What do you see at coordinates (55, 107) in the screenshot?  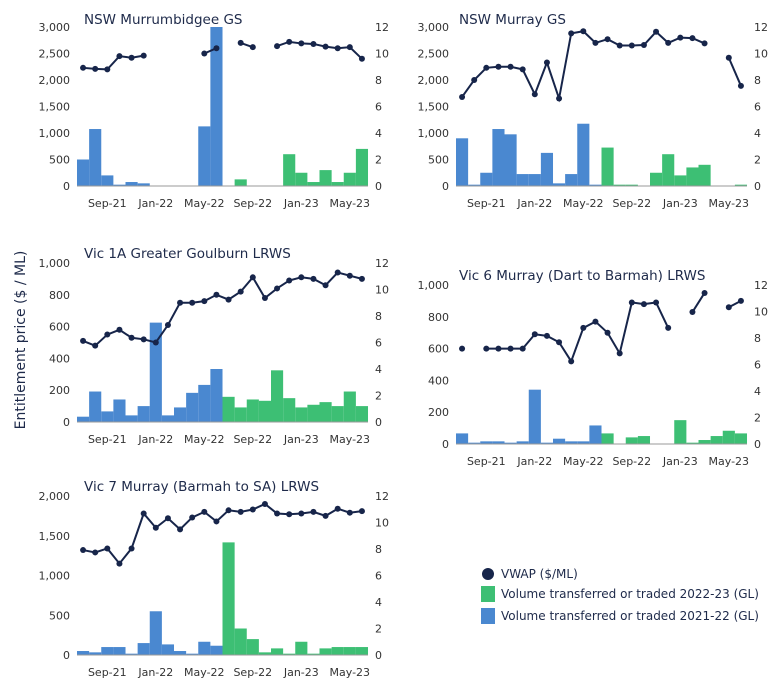 I see `left-y-tick-label: 1,500` at bounding box center [55, 107].